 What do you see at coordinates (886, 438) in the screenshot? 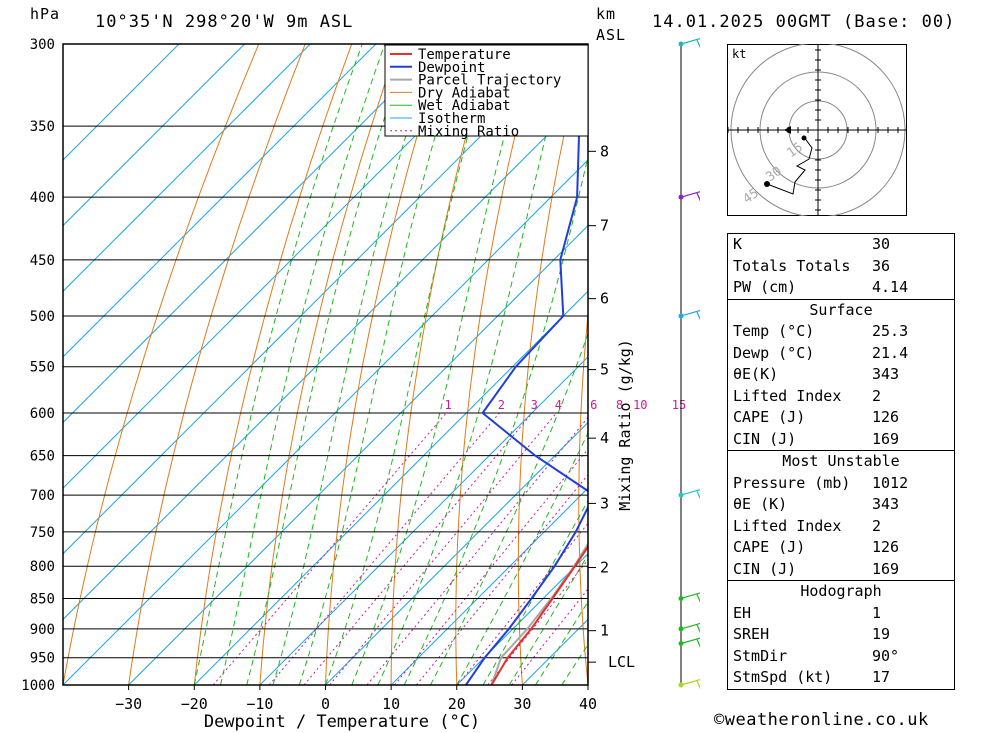
I see `surface-value: 169` at bounding box center [886, 438].